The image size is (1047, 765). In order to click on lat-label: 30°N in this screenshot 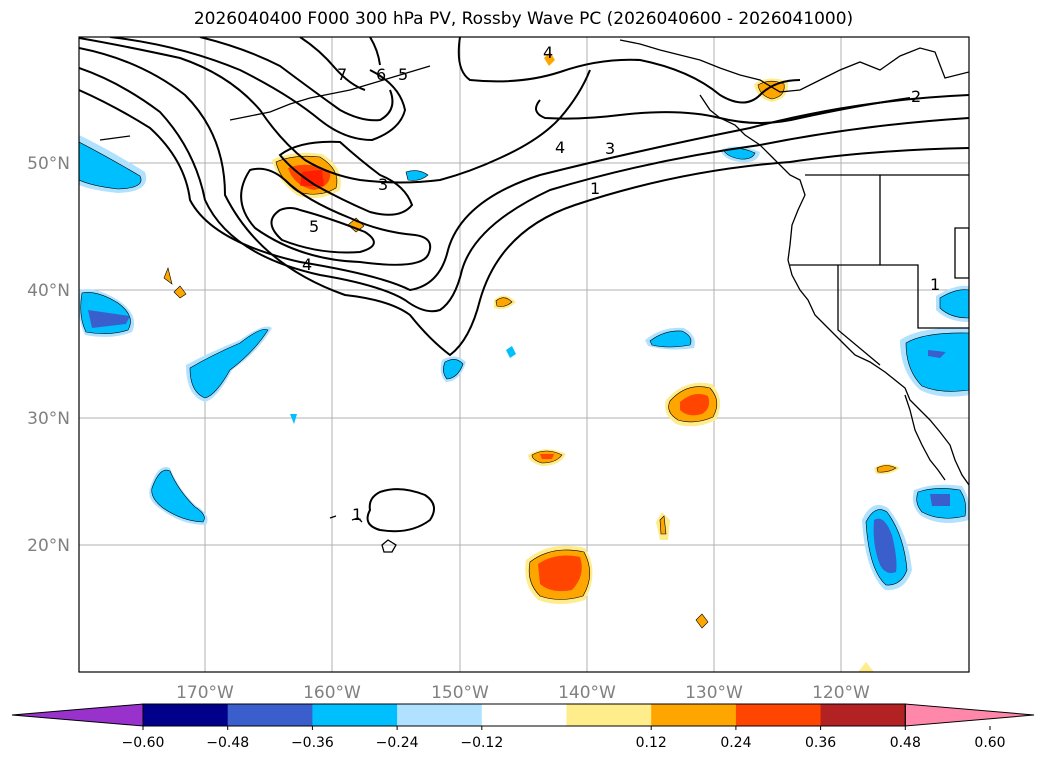, I will do `click(48, 419)`.